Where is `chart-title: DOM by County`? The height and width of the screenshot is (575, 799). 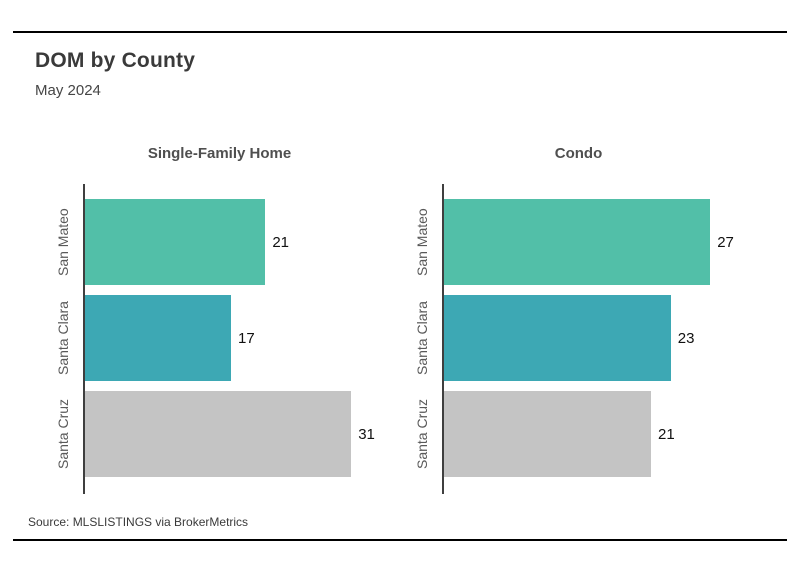
chart-title: DOM by County is located at coordinates (115, 60).